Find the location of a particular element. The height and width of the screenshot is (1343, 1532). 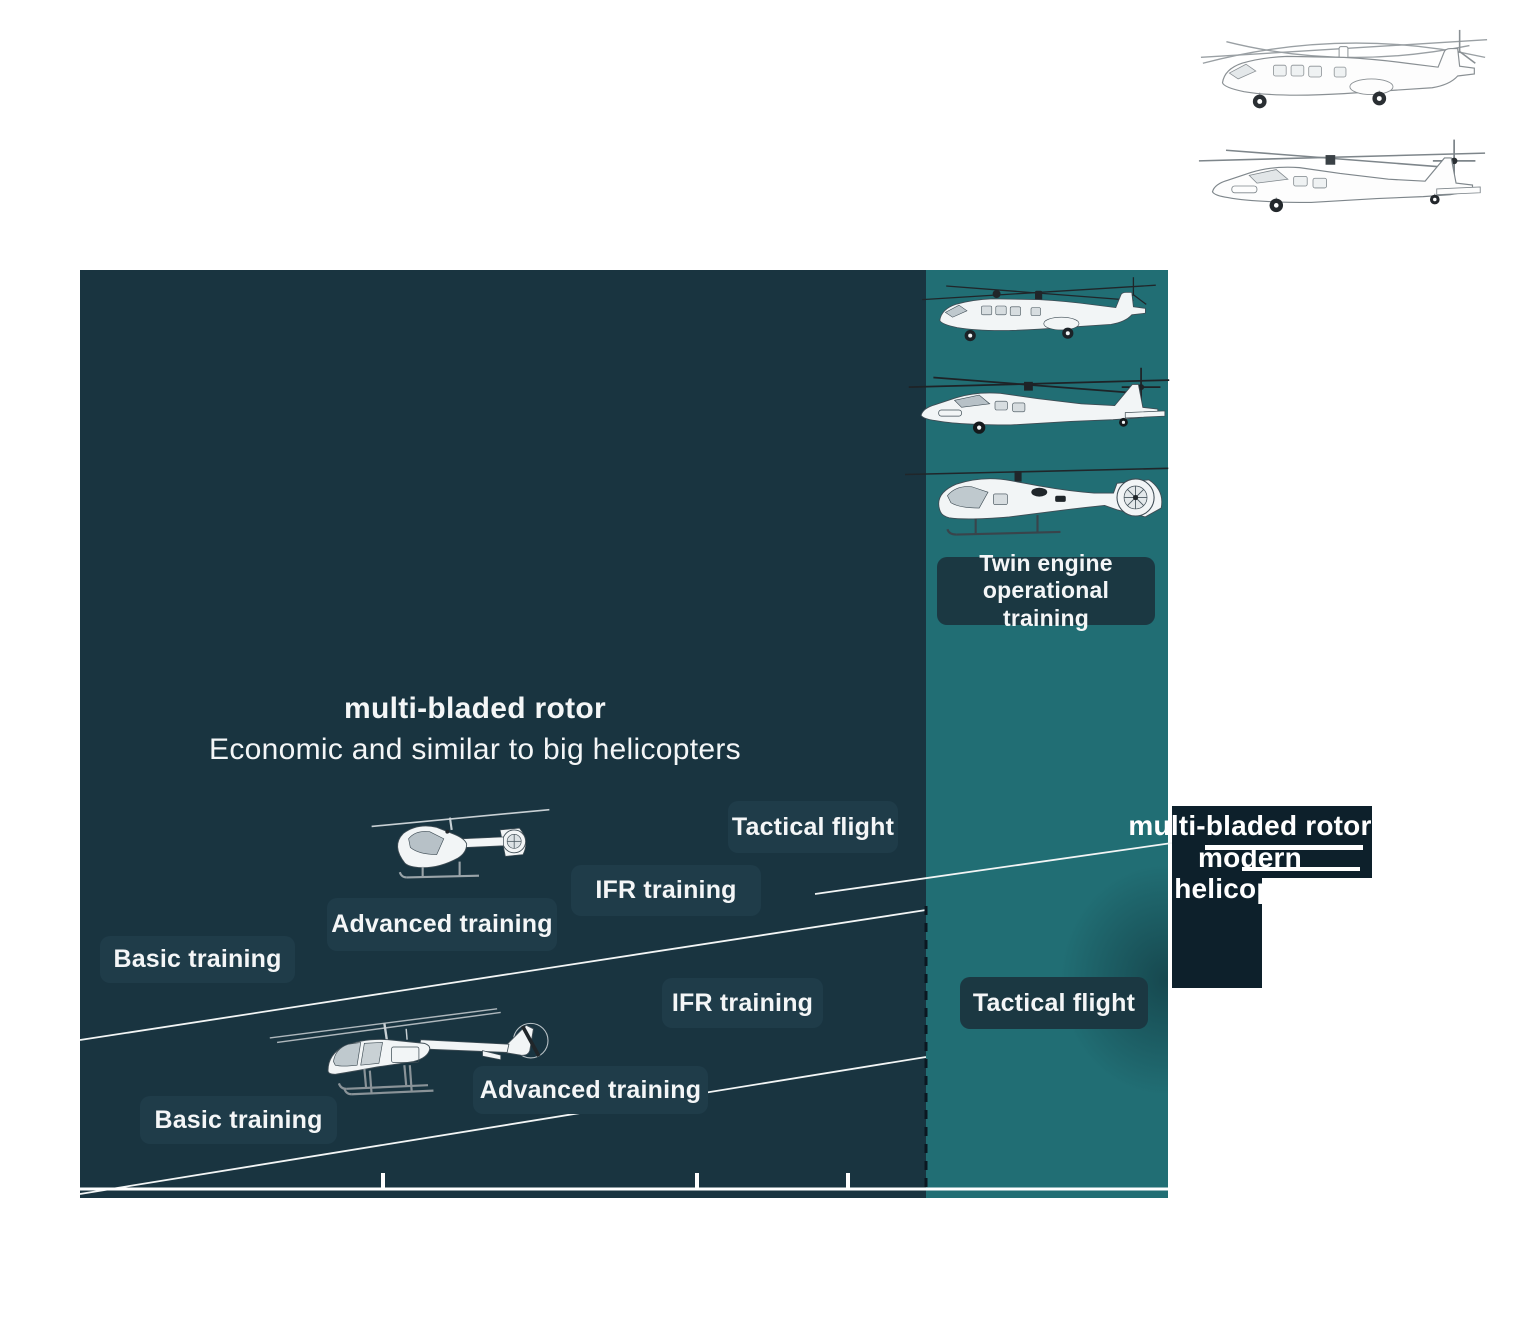

label-tactical-flight-upper: Tactical flight is located at coordinates (813, 827).